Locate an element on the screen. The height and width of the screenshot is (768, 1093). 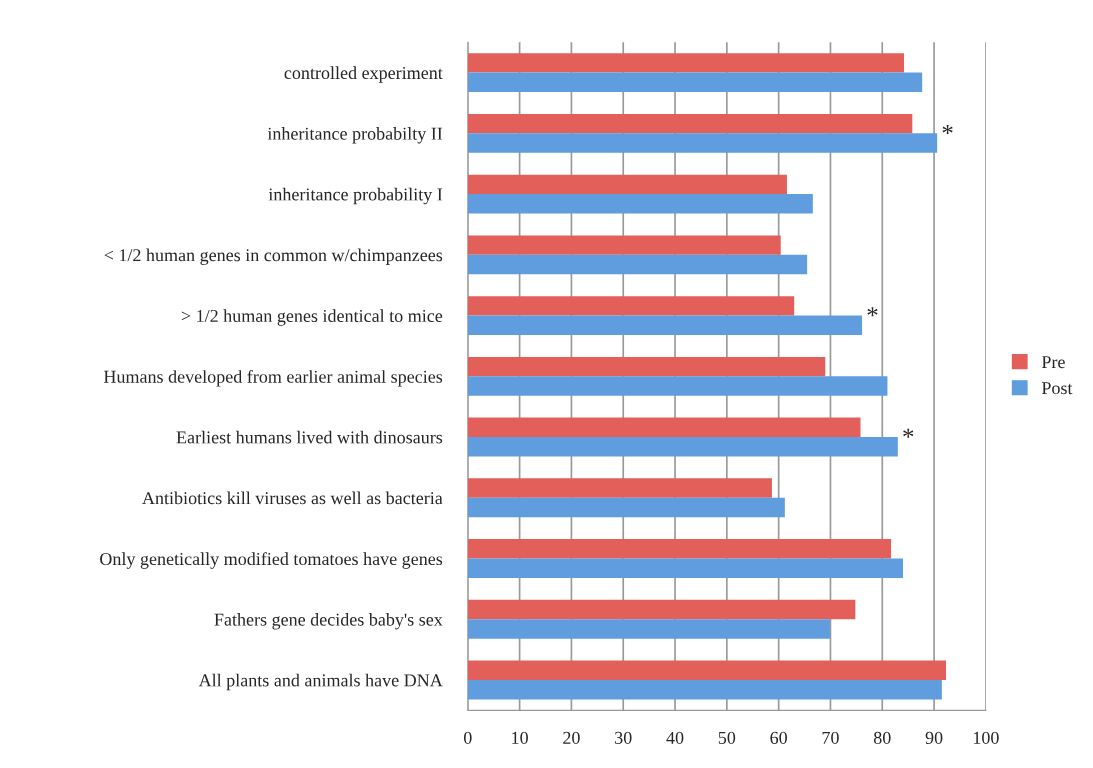
y-tick-label: inheritance probability I is located at coordinates (355, 196).